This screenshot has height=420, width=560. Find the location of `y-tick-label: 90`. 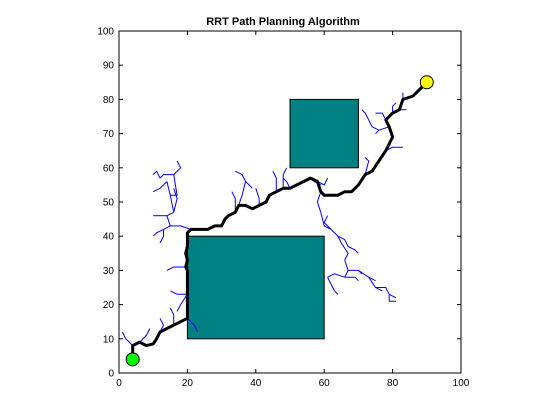

y-tick-label: 90 is located at coordinates (109, 66).